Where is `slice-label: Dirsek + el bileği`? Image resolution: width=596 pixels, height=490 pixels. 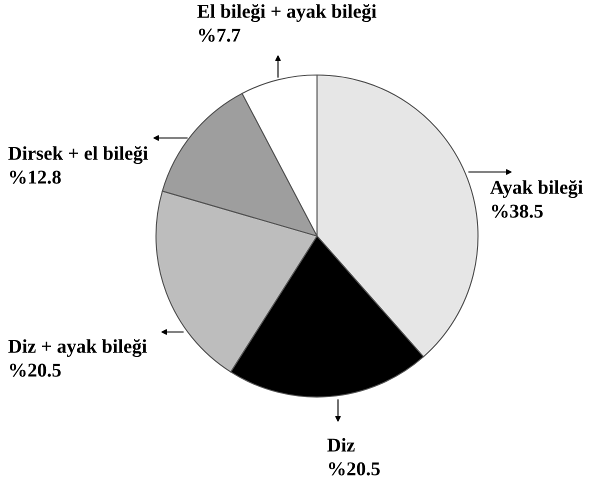 slice-label: Dirsek + el bileği is located at coordinates (78, 155).